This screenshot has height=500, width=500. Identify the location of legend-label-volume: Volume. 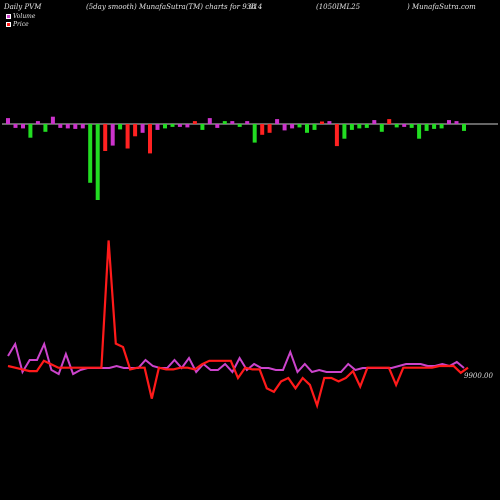
(24, 16).